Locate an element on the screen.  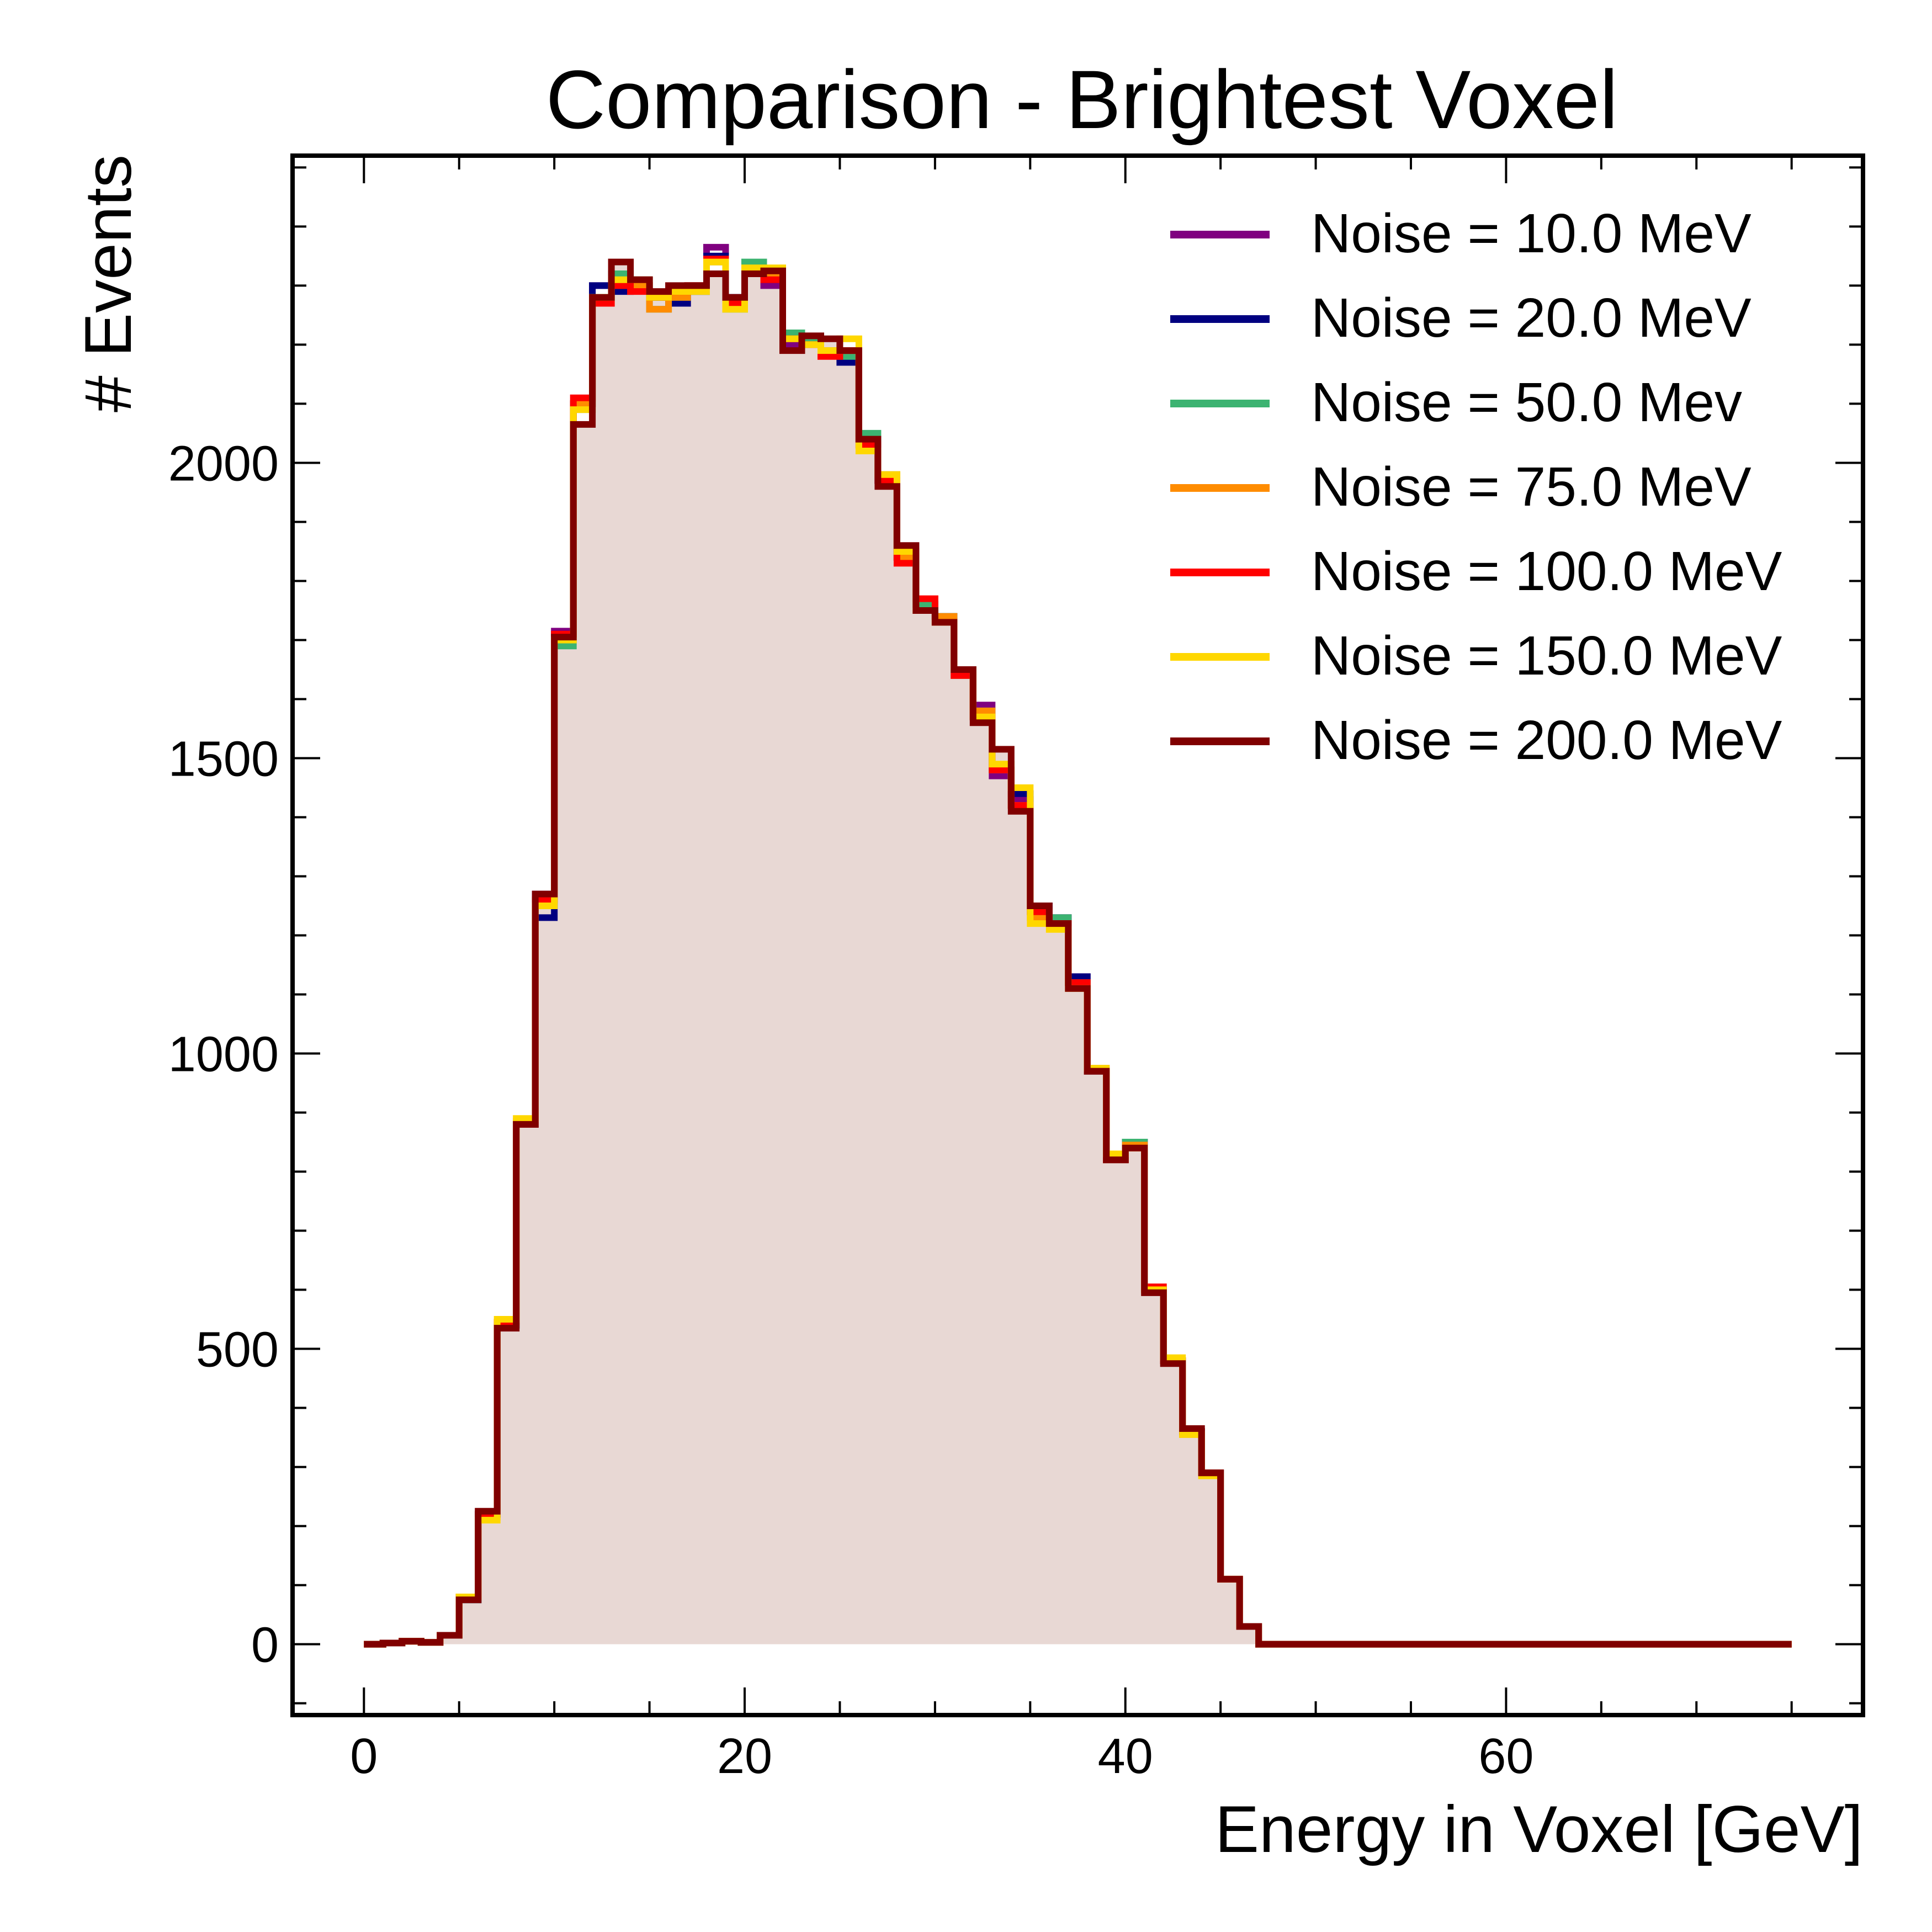
chart-title: Comparison - Brightest Voxel is located at coordinates (1082, 100).